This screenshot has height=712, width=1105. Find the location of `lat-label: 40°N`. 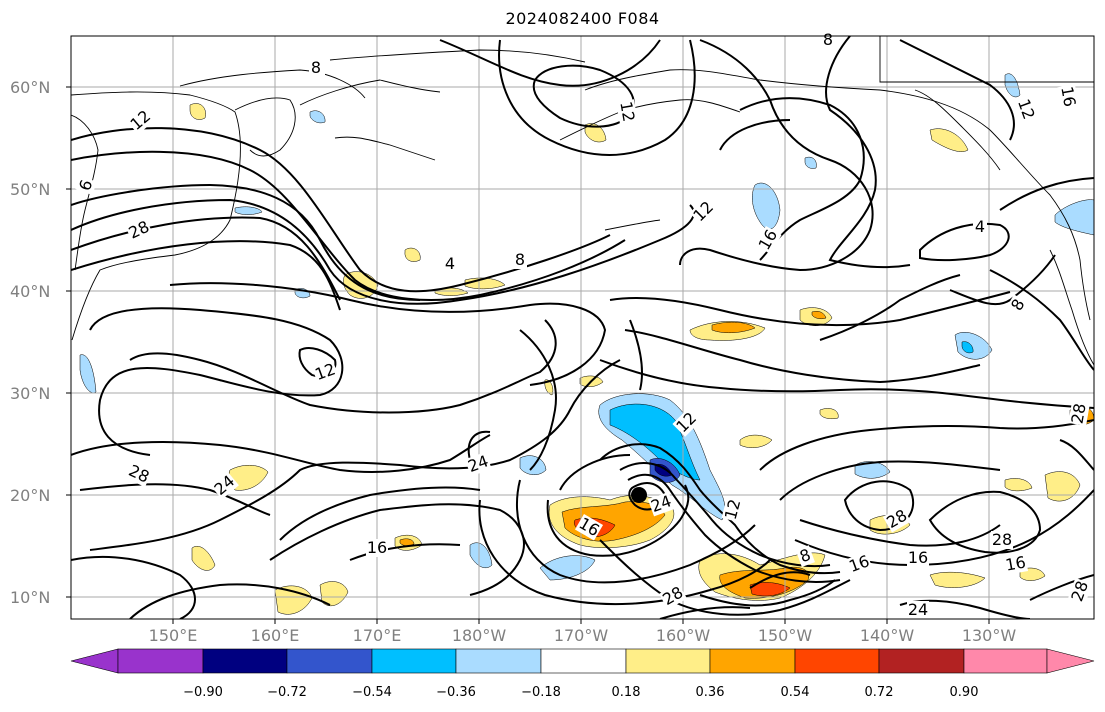

lat-label: 40°N is located at coordinates (30, 291).